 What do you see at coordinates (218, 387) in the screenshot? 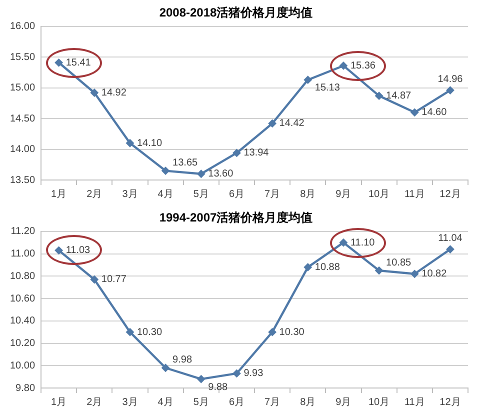
I see `data-label: 9.88` at bounding box center [218, 387].